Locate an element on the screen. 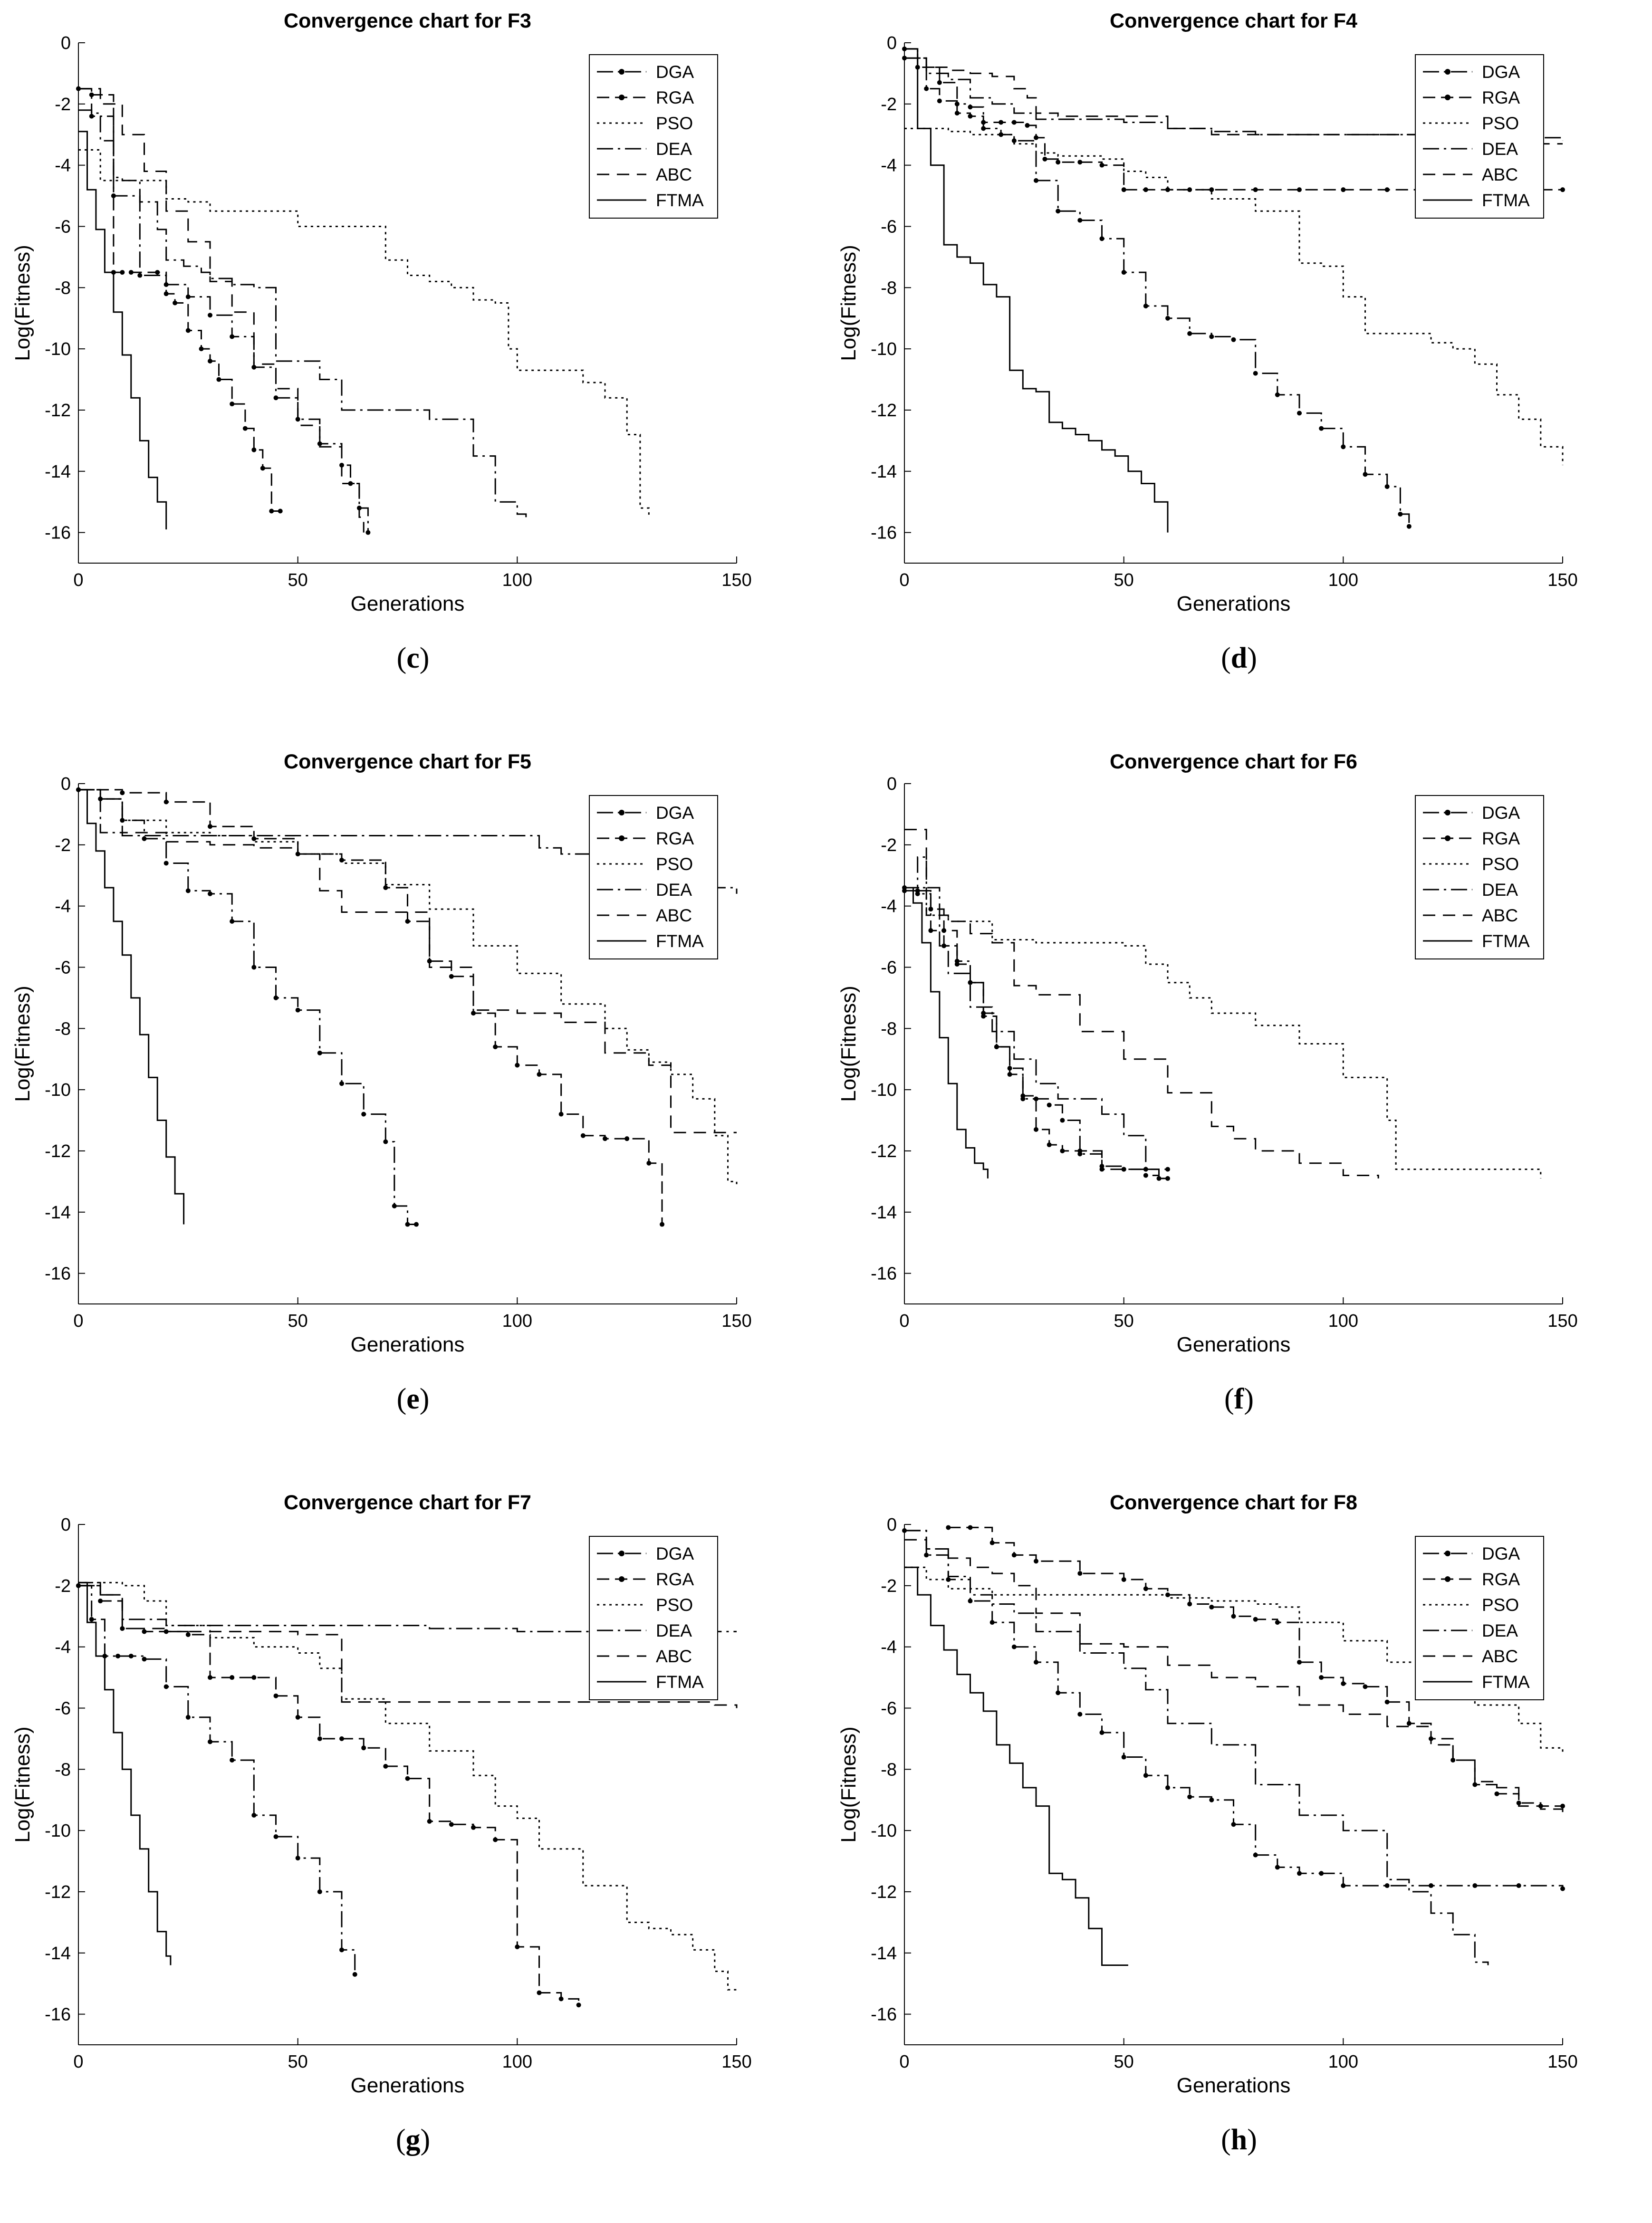 This screenshot has height=2223, width=1652. series-line-dga is located at coordinates (1036, 1034).